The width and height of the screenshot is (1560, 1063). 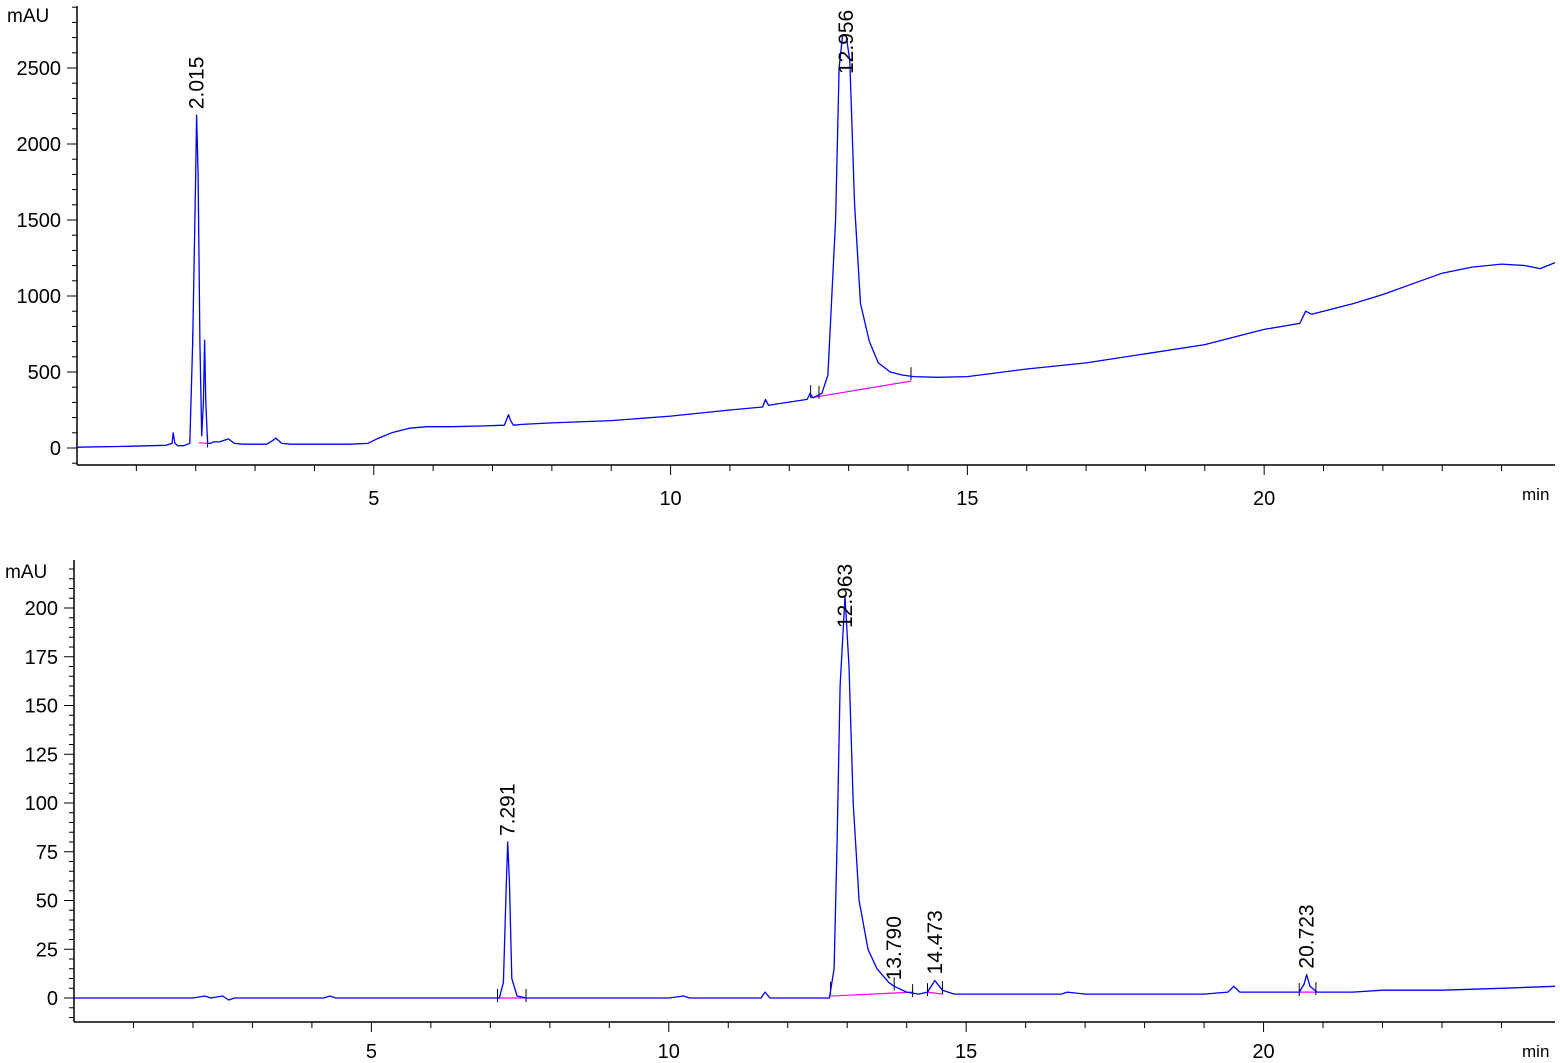 I want to click on y-tick-label: 2000, so click(x=39, y=145).